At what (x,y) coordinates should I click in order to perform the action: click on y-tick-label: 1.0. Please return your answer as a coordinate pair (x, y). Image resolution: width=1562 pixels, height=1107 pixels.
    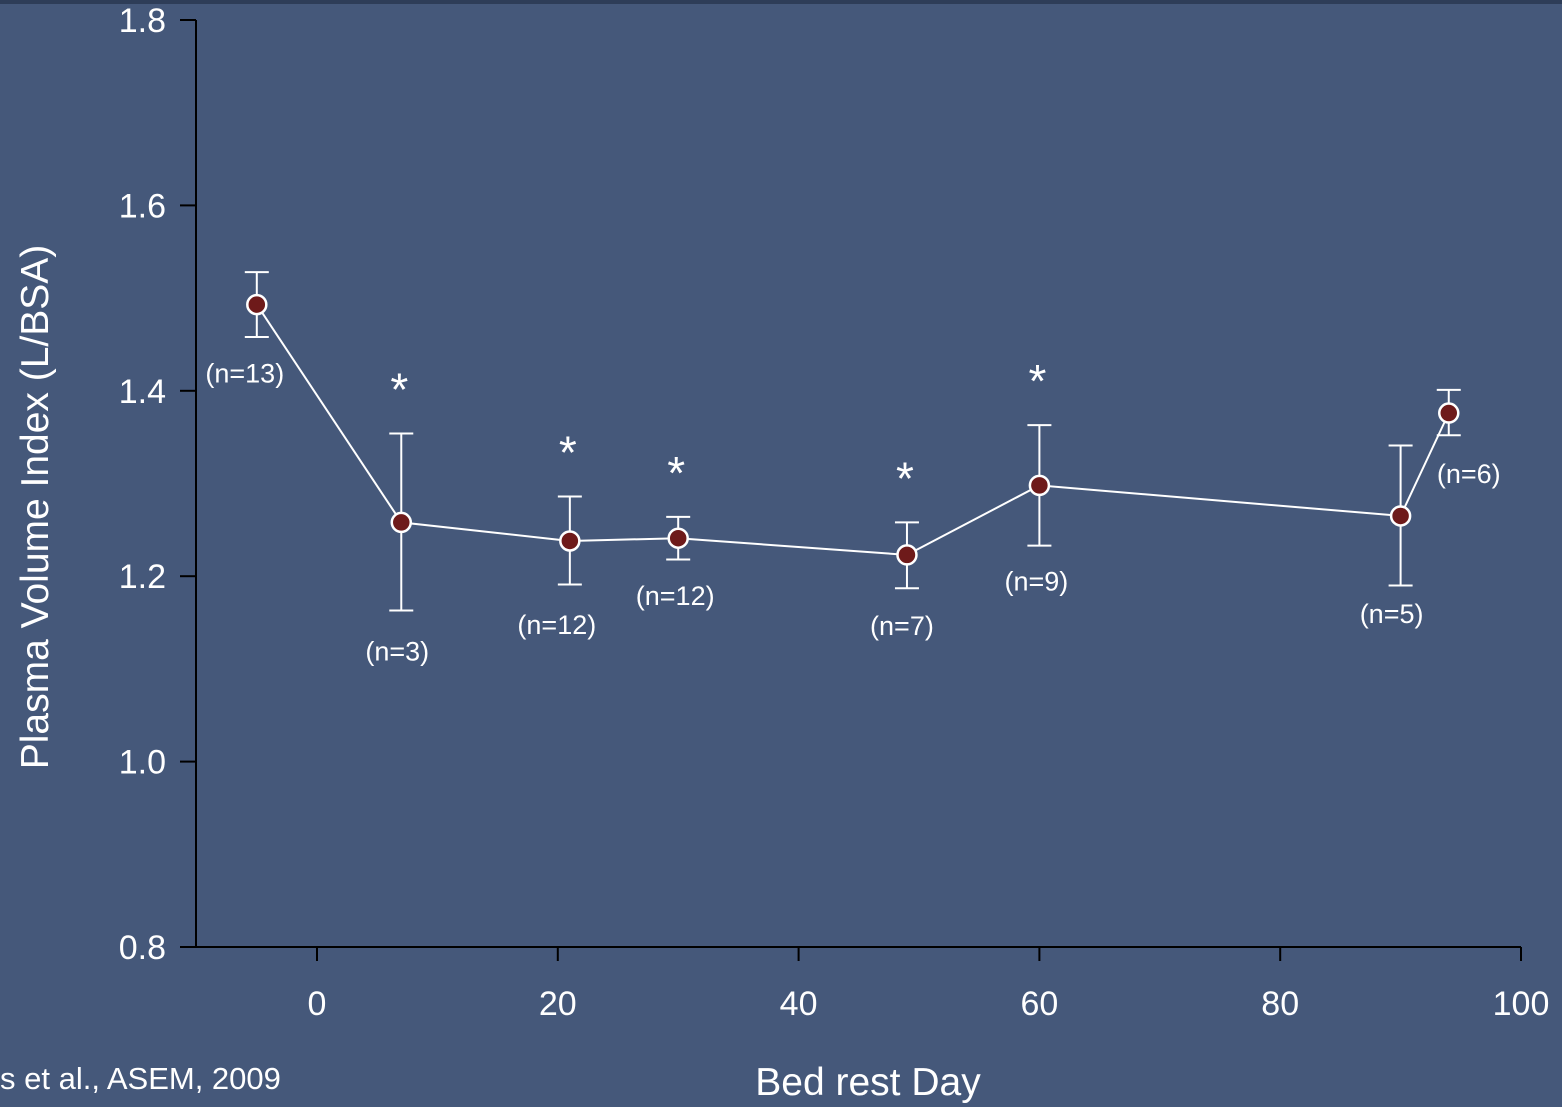
    Looking at the image, I should click on (142, 763).